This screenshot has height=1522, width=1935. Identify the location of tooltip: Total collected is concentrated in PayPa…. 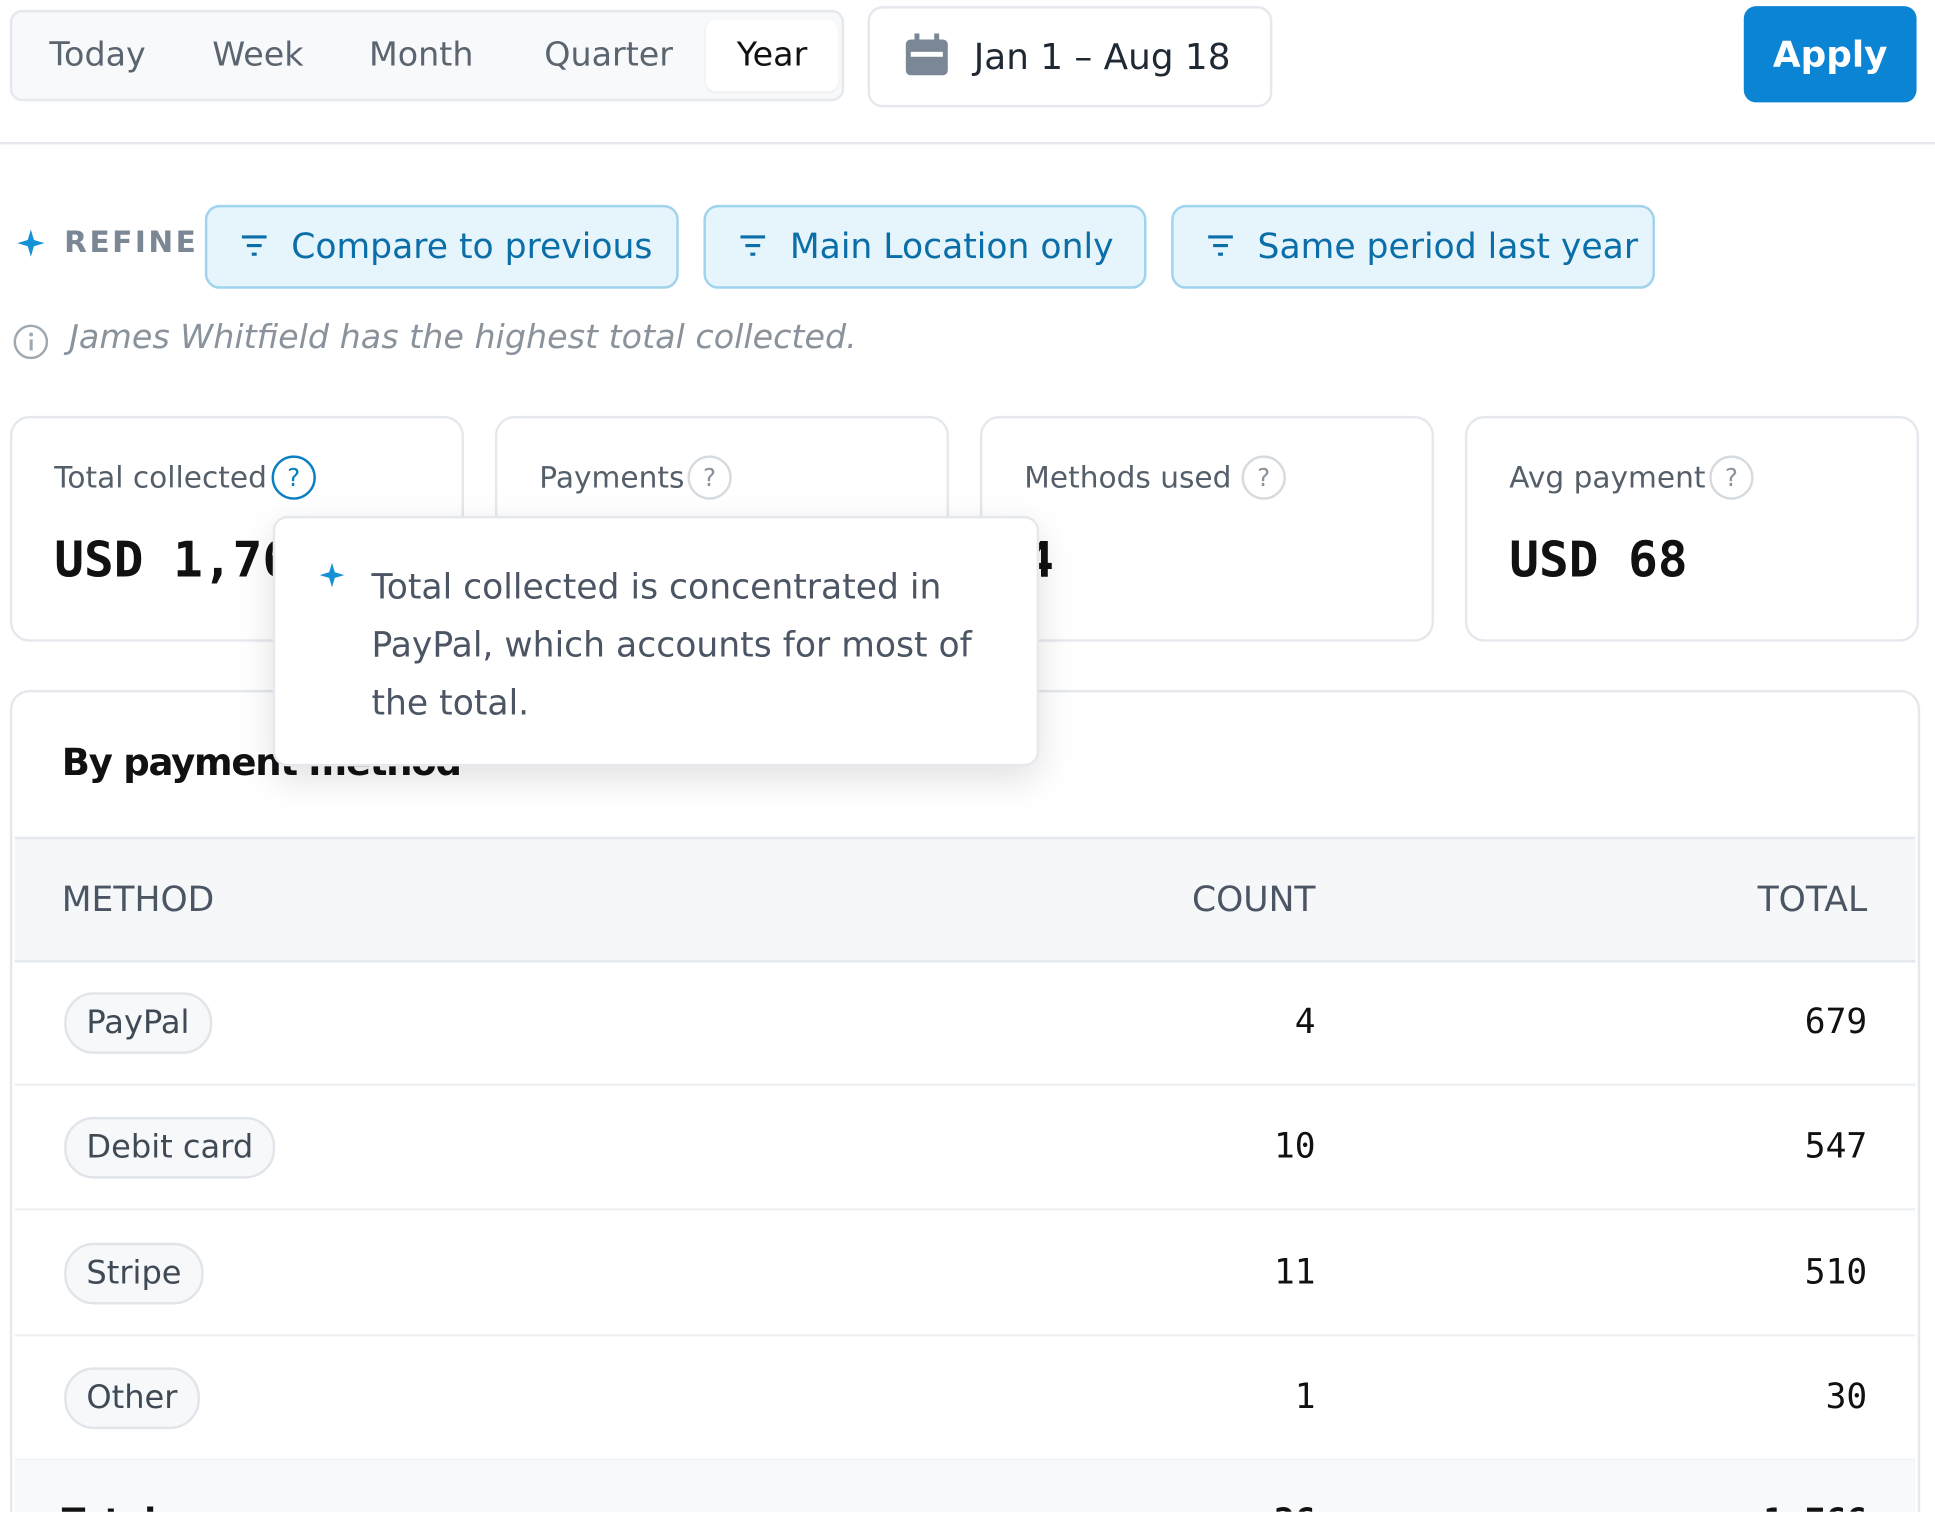
(656, 641).